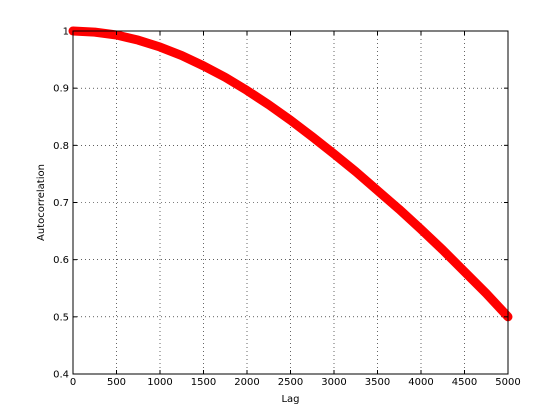 The image size is (560, 420). Describe the element at coordinates (290, 399) in the screenshot. I see `x-axis-label: Lag` at that location.